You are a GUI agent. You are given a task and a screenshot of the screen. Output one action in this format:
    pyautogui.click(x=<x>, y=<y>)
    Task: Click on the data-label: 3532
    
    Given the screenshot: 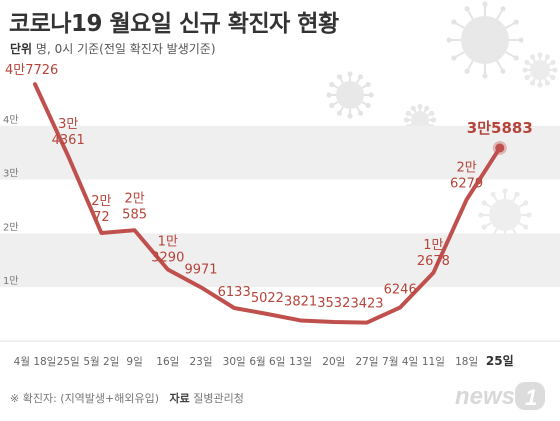 What is the action you would take?
    pyautogui.click(x=333, y=303)
    